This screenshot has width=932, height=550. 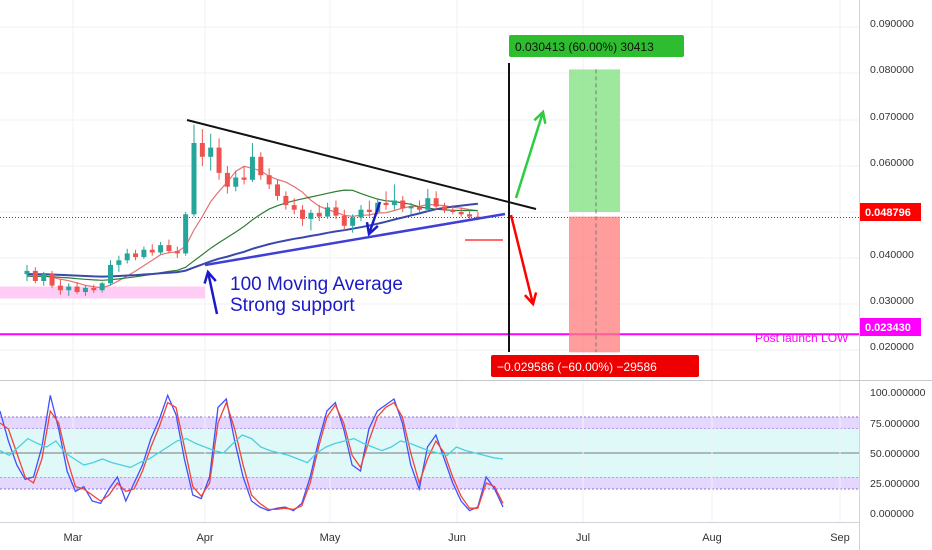 I want to click on osc-tick: 50.000000, so click(x=895, y=454).